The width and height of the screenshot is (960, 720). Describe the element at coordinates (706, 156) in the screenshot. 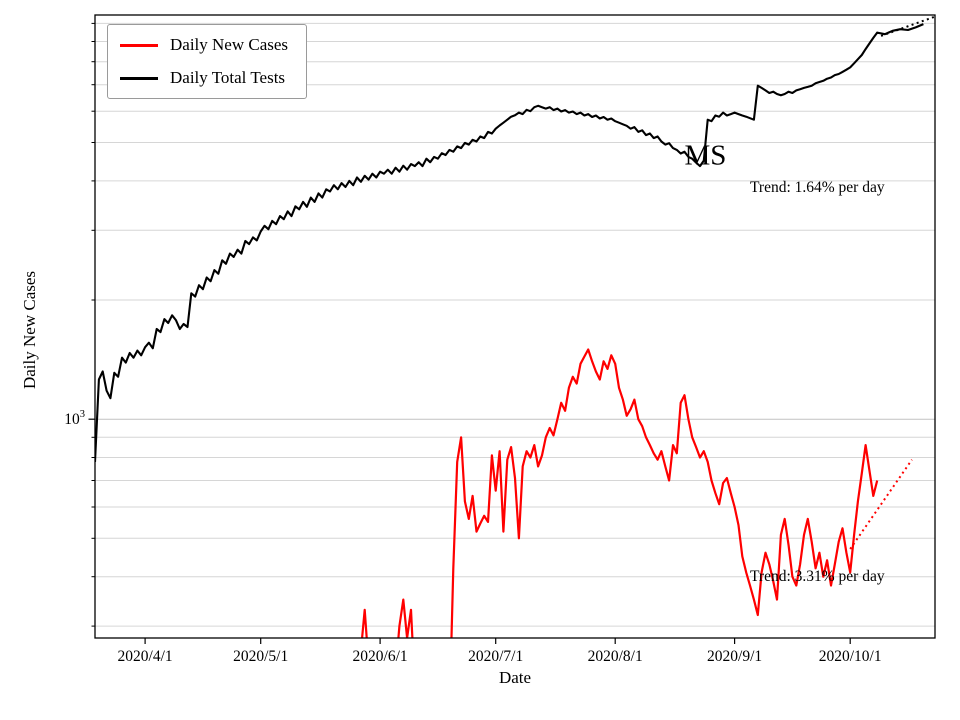

I see `annotation-ms: MS` at that location.